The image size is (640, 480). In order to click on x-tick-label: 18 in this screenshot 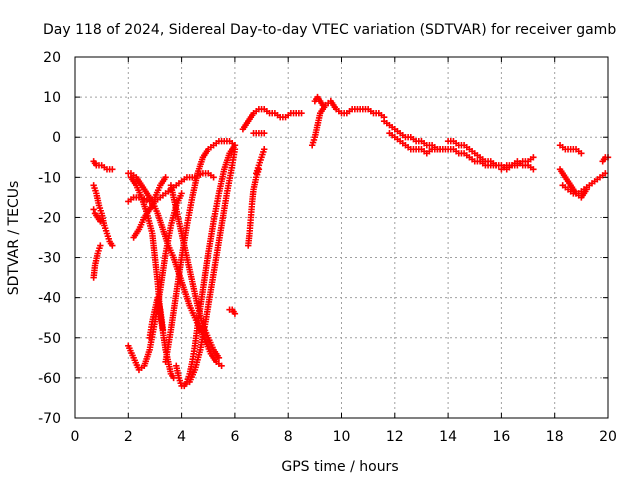, I will do `click(555, 437)`.